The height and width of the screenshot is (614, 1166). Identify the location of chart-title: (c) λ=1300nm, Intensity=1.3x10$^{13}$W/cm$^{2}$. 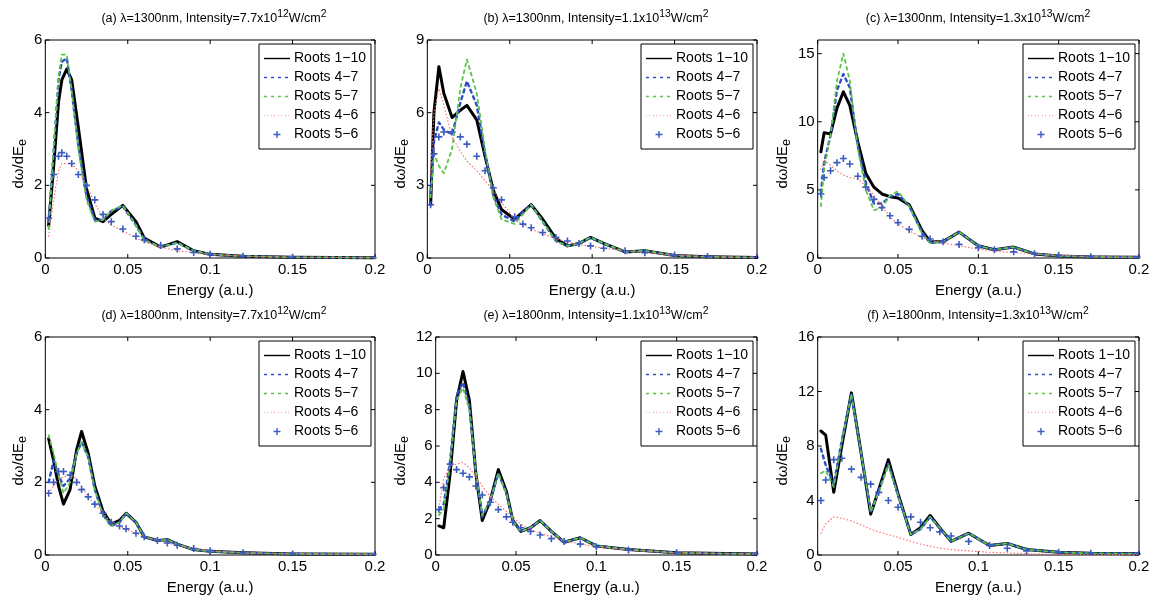
(977, 18).